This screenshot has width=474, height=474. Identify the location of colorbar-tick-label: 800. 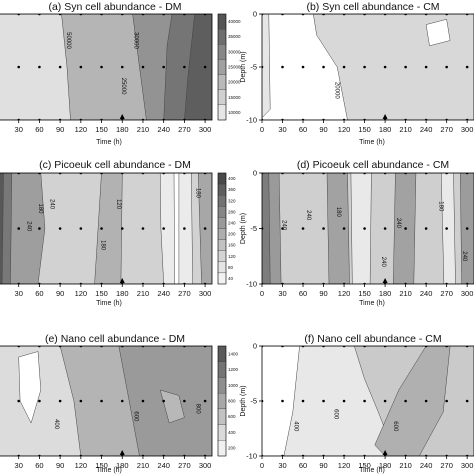
(232, 401).